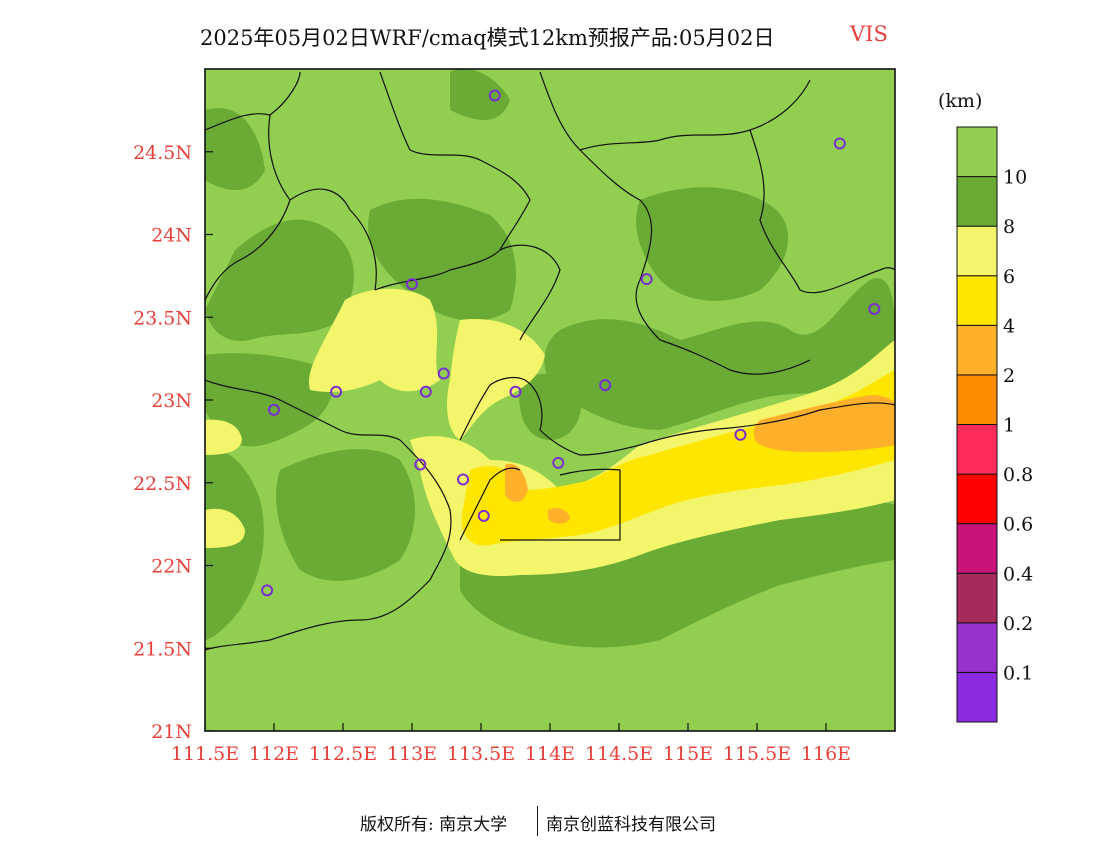 Image resolution: width=1100 pixels, height=850 pixels. What do you see at coordinates (205, 754) in the screenshot?
I see `lon-tick-label: 111.5E` at bounding box center [205, 754].